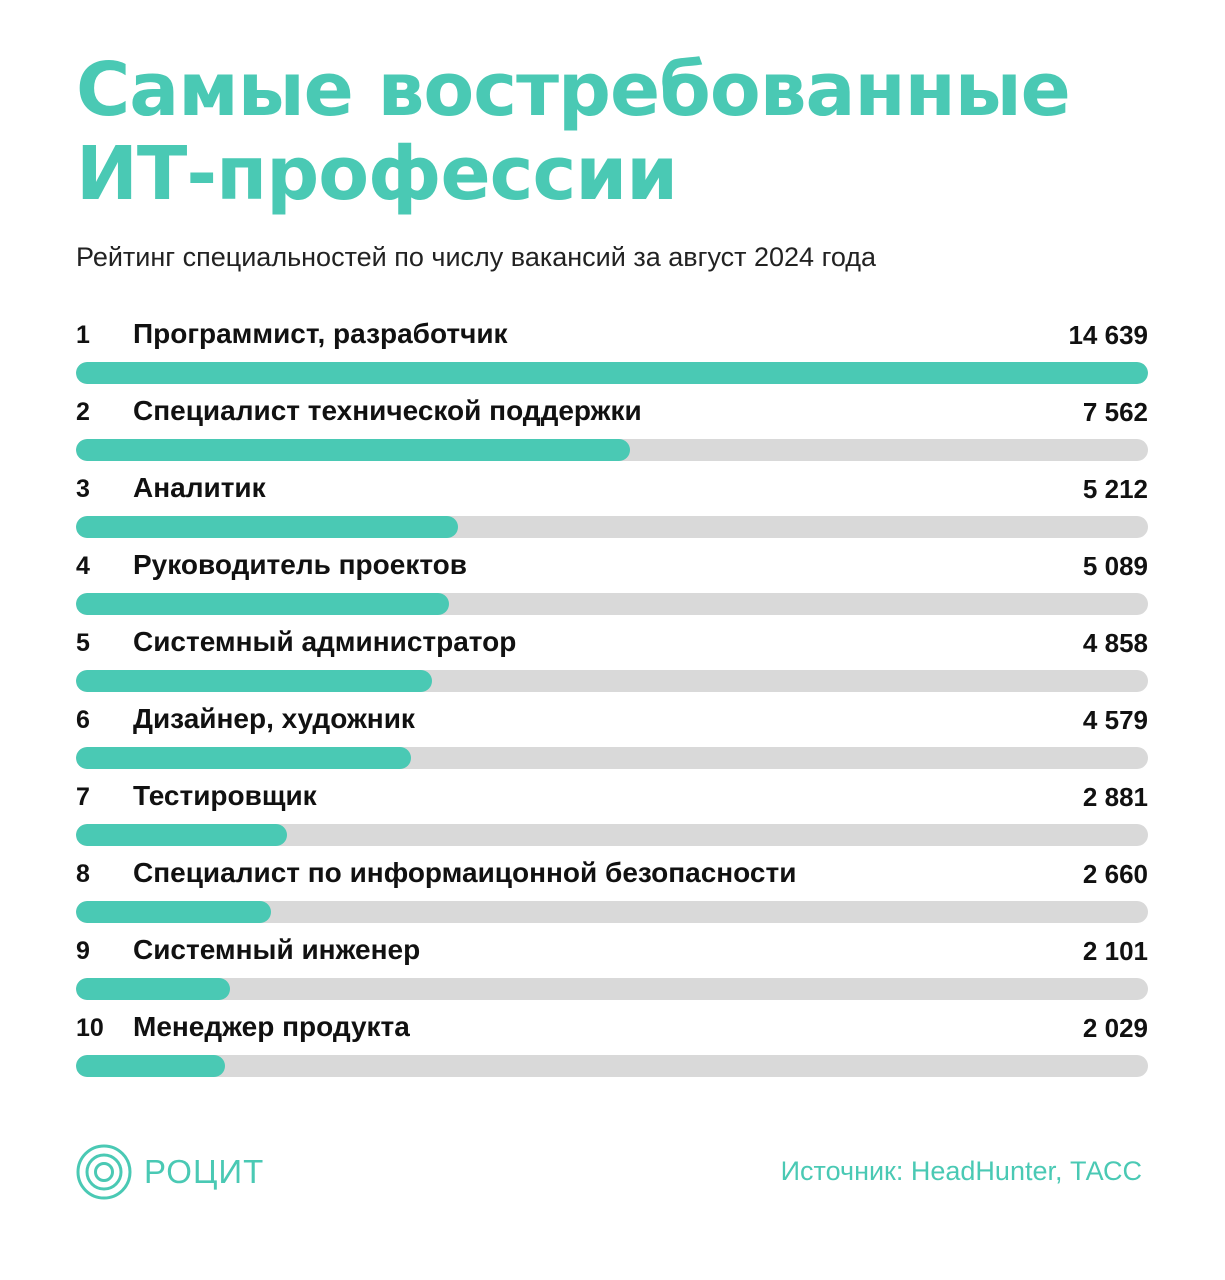 The image size is (1225, 1280). Describe the element at coordinates (387, 410) in the screenshot. I see `category-label: Специалист технической поддержки` at that location.